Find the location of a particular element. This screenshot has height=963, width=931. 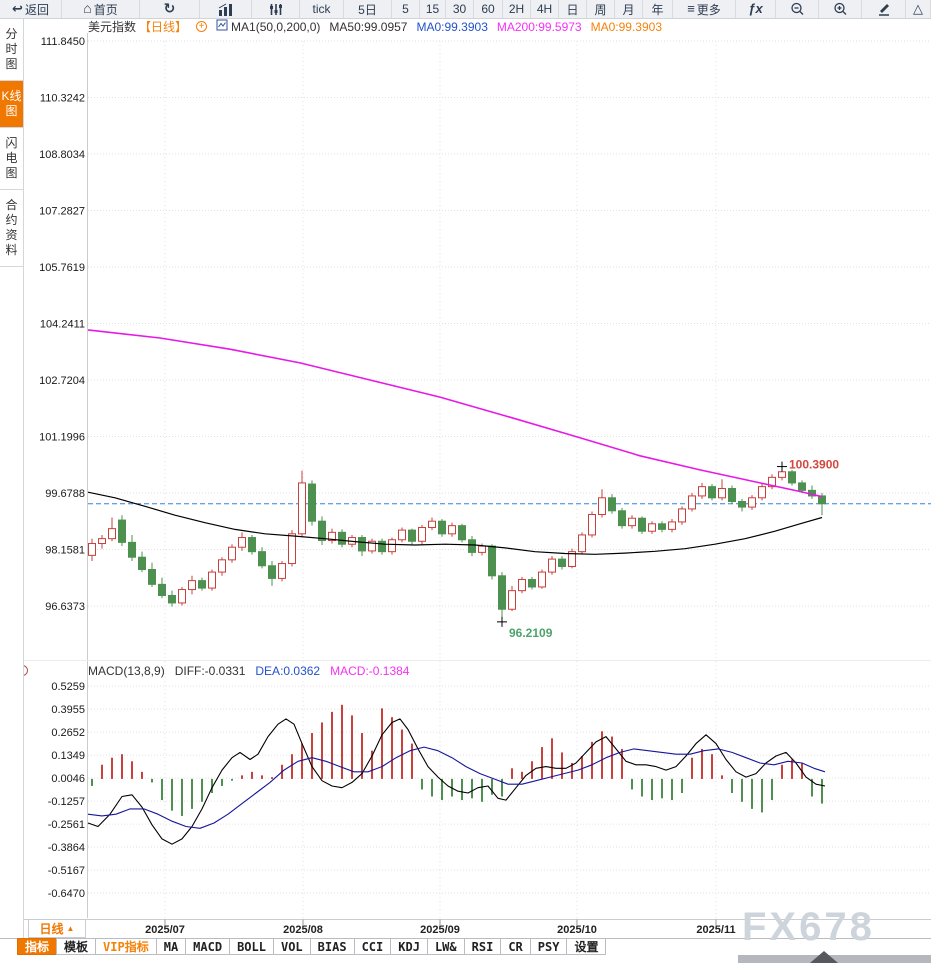

svg-text: 2025/09 is located at coordinates (440, 930).